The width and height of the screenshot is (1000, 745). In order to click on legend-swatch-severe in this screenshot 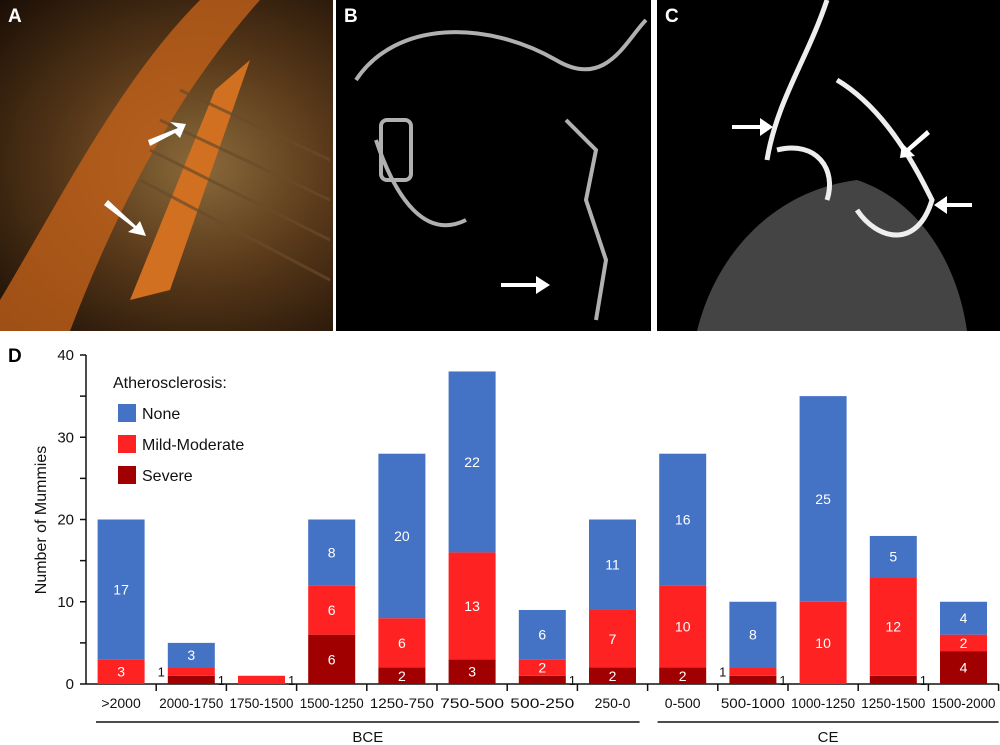, I will do `click(127, 475)`.